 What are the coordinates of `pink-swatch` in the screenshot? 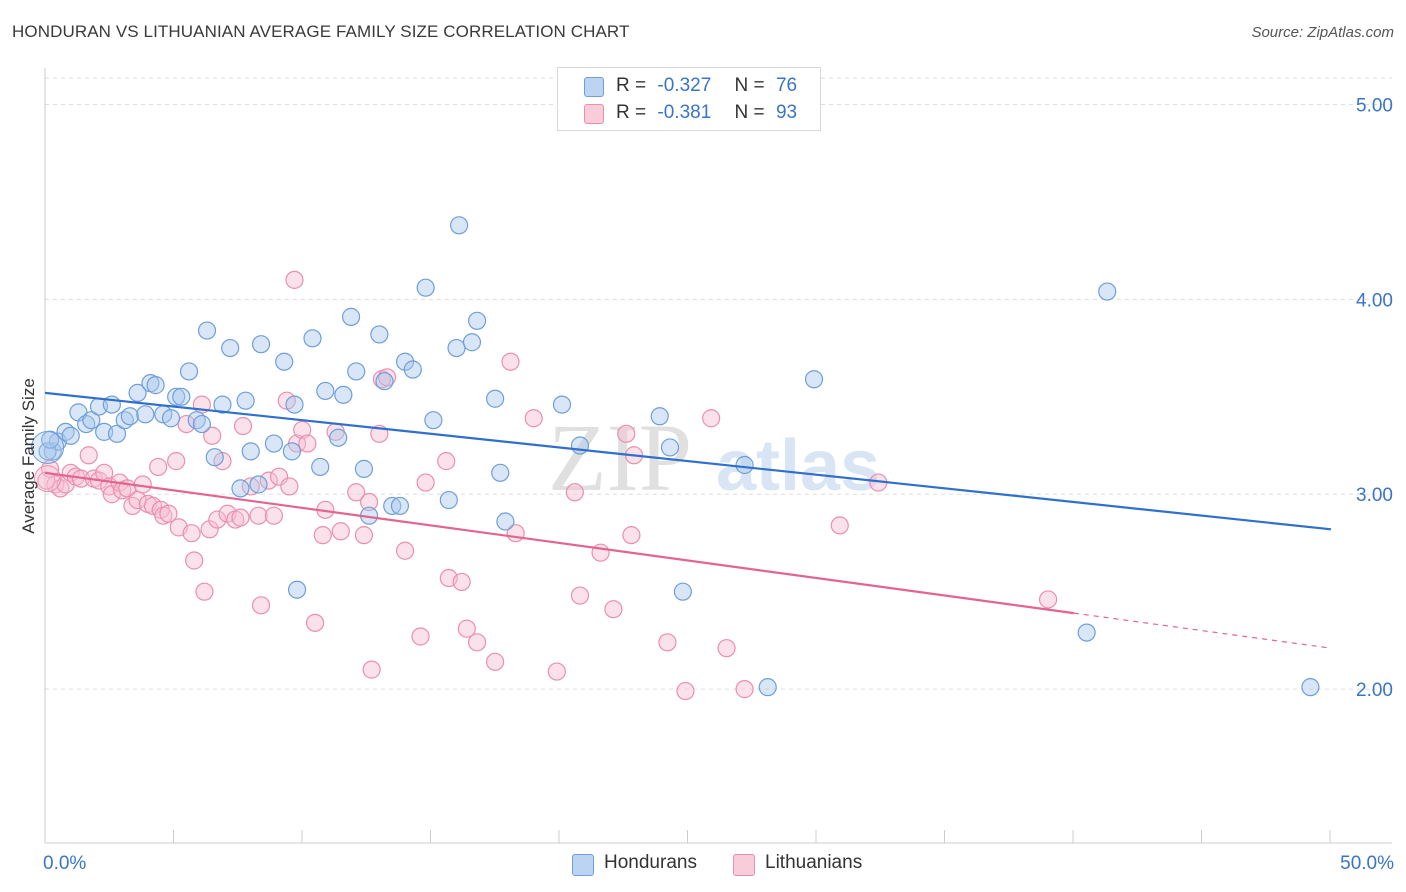 It's located at (594, 114).